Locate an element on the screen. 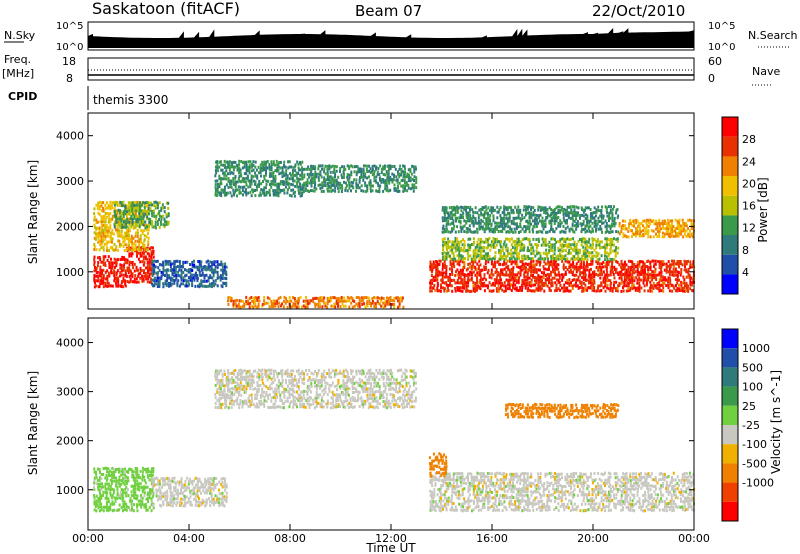  noise-panel: N.Sky 10^5 10^0 10^5 10^0 N.Search is located at coordinates (401, 37).